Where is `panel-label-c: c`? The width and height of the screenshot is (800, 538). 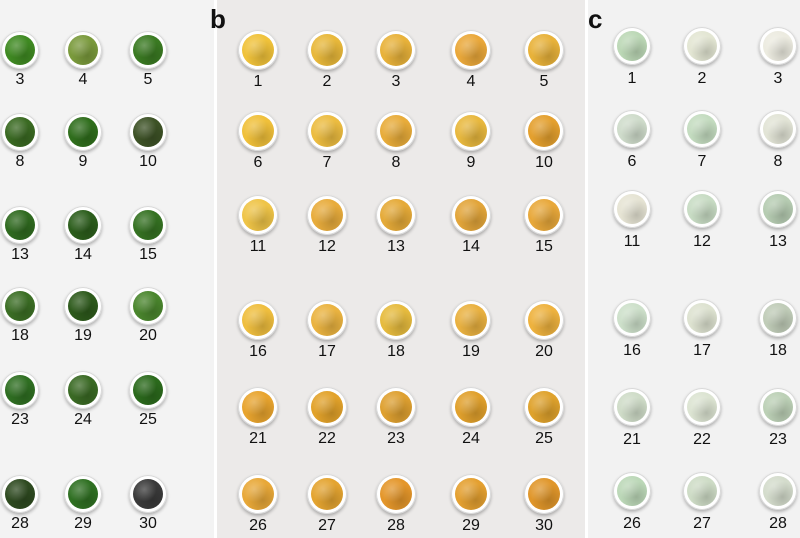
panel-label-c: c is located at coordinates (595, 19).